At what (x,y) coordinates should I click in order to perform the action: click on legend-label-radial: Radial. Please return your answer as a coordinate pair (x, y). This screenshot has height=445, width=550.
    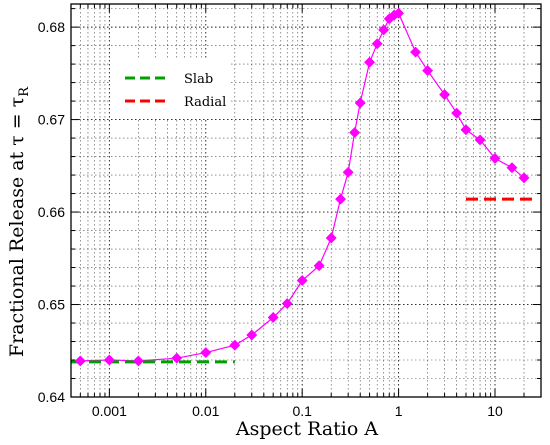
    Looking at the image, I should click on (205, 102).